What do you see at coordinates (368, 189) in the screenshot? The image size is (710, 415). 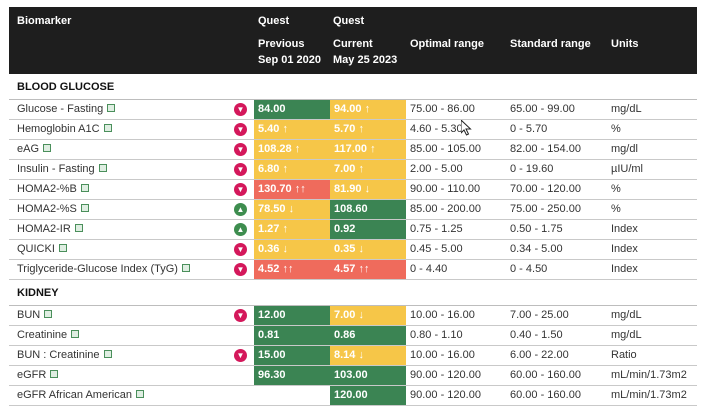 I see `current-value: 81.90 ↓` at bounding box center [368, 189].